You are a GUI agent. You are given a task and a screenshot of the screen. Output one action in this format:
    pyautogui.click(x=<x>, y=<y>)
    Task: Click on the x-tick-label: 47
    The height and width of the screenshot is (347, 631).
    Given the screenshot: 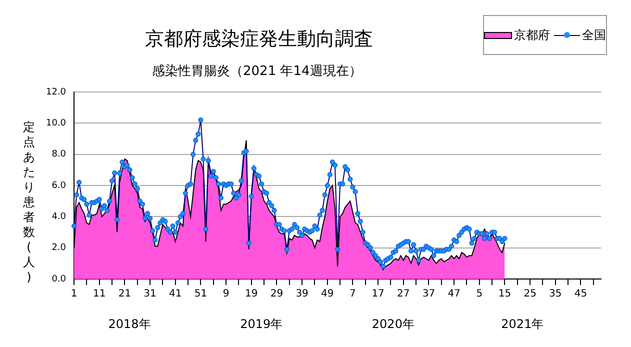 What is the action you would take?
    pyautogui.click(x=454, y=294)
    